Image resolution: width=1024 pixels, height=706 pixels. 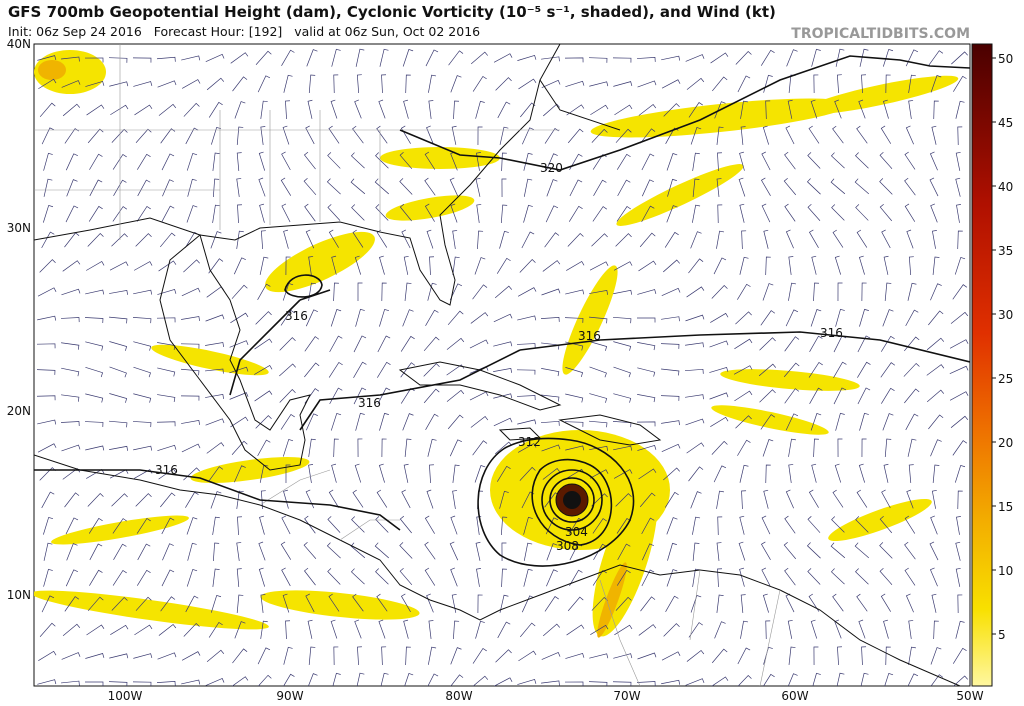 What do you see at coordinates (982, 365) in the screenshot?
I see `colorbar` at bounding box center [982, 365].